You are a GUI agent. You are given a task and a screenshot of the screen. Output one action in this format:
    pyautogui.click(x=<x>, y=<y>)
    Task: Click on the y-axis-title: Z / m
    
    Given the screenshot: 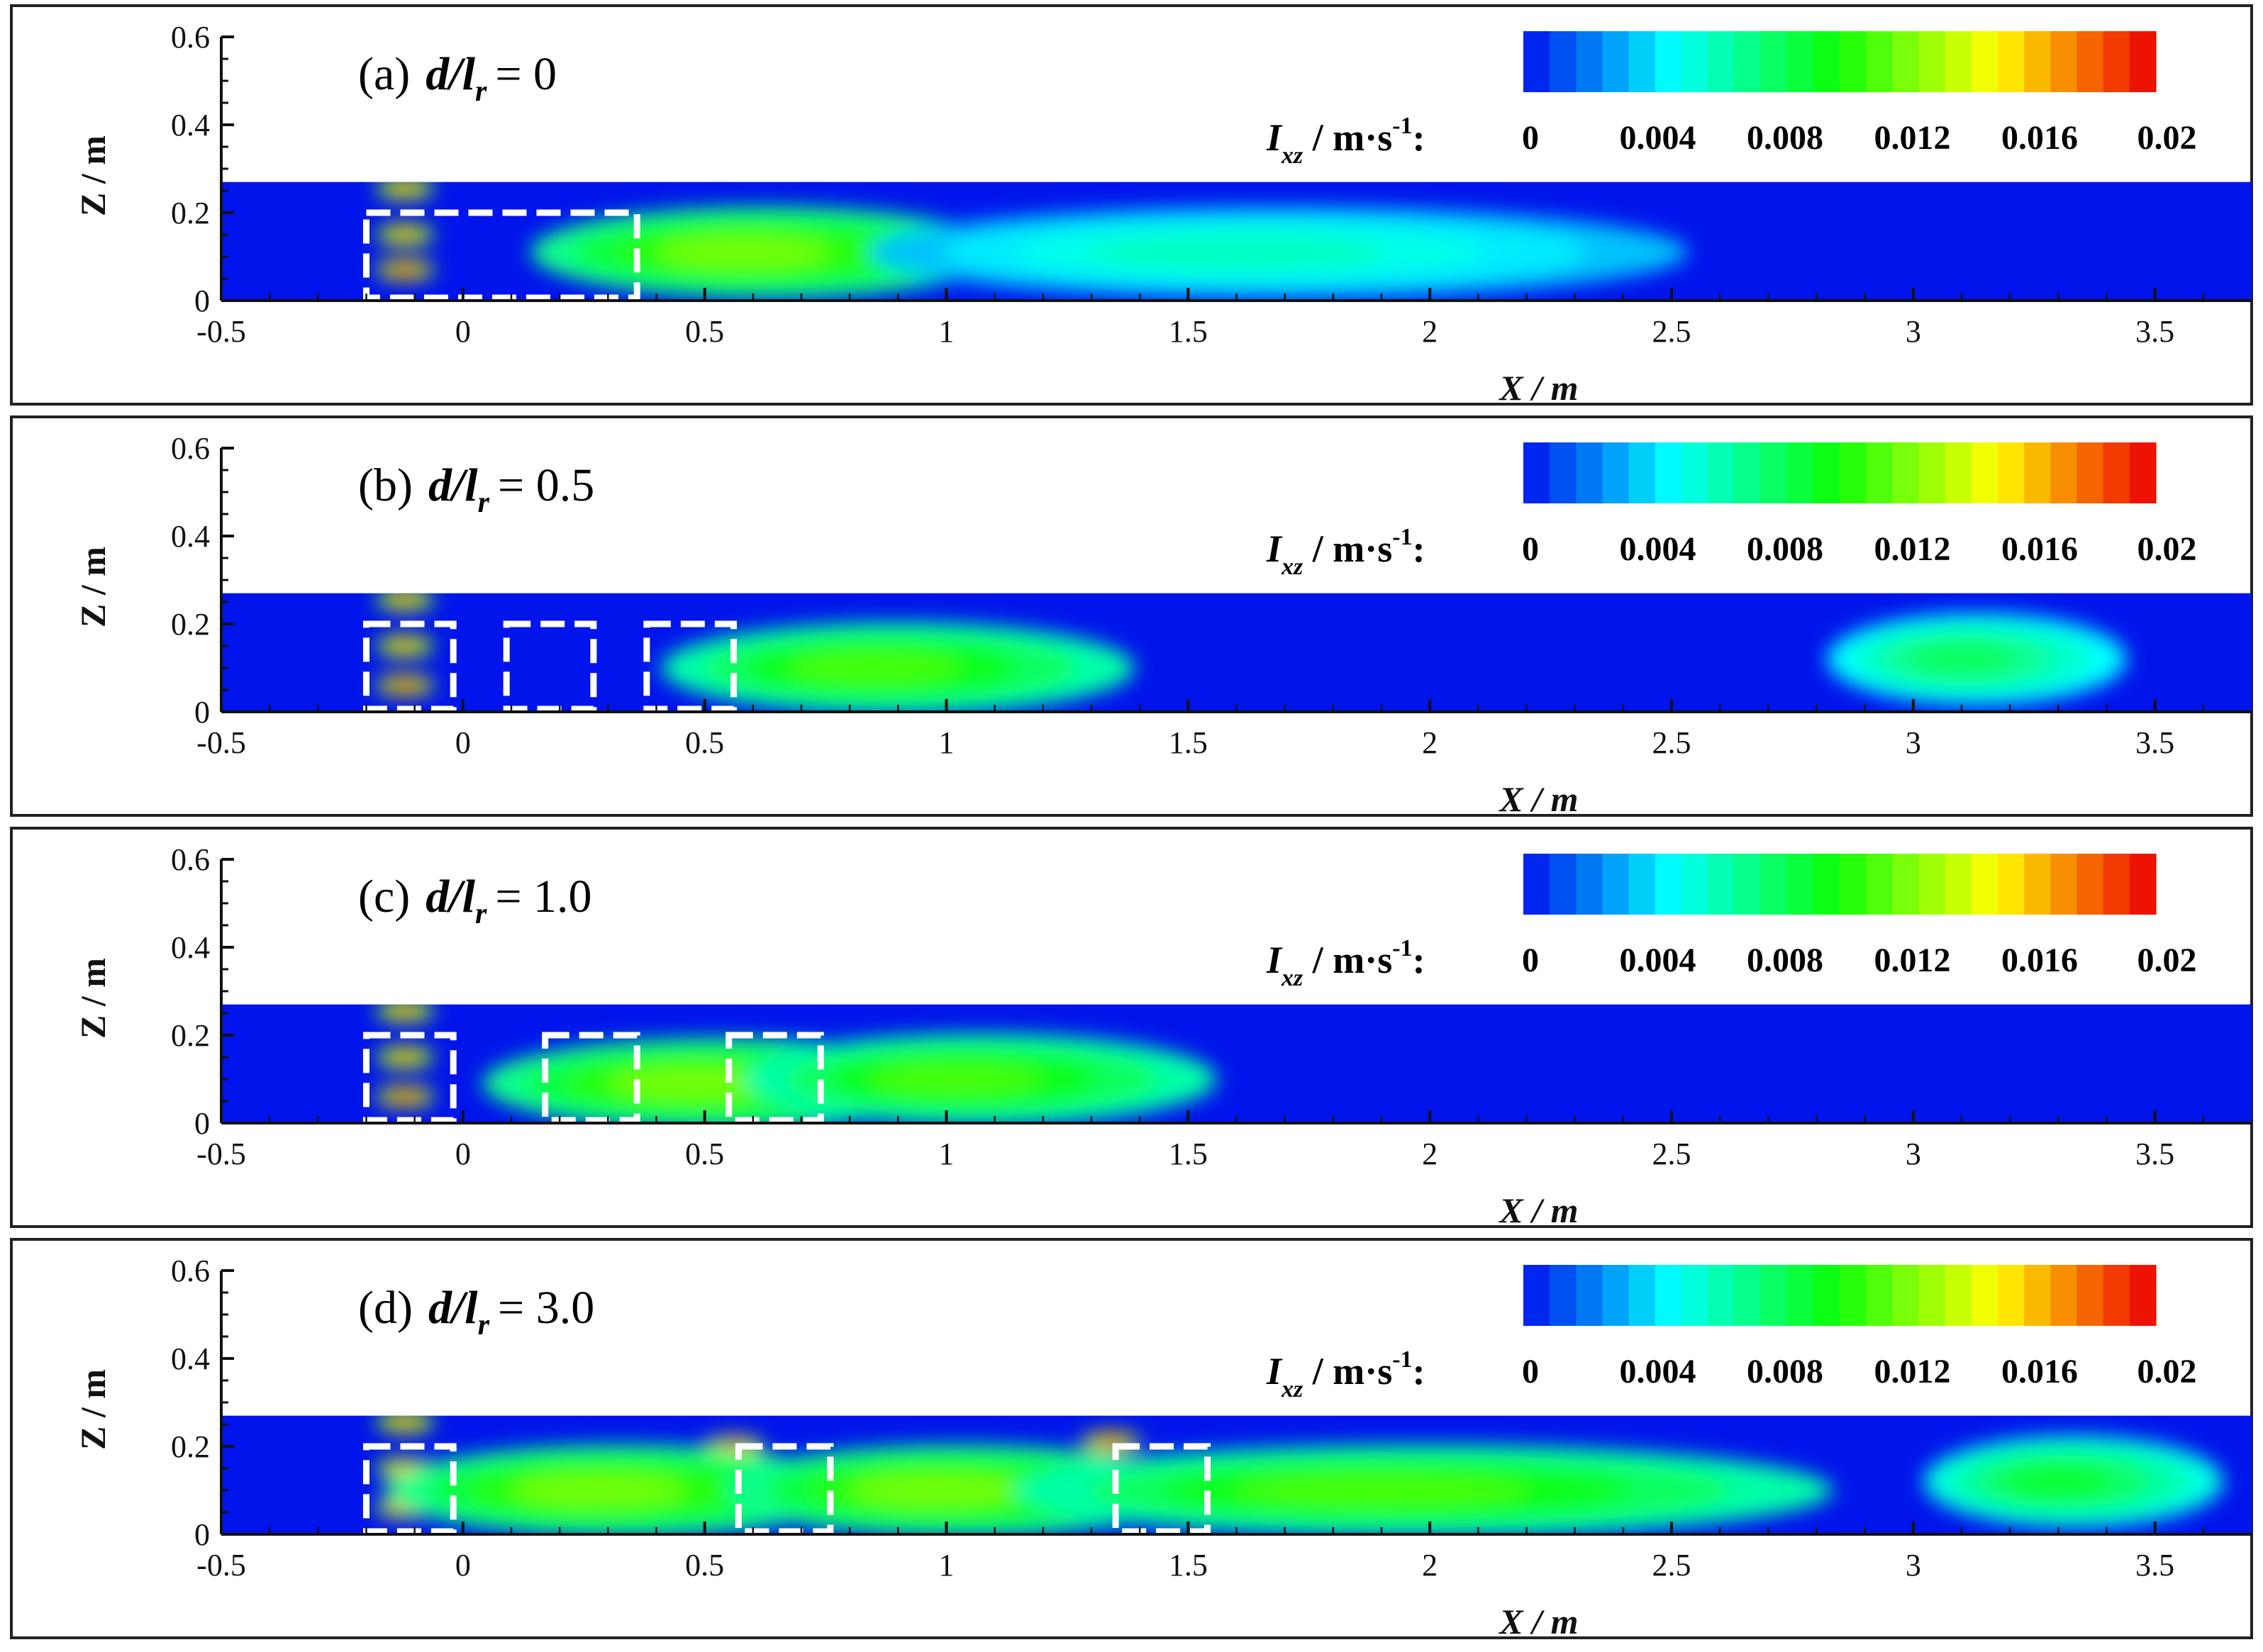 What is the action you would take?
    pyautogui.click(x=93, y=587)
    